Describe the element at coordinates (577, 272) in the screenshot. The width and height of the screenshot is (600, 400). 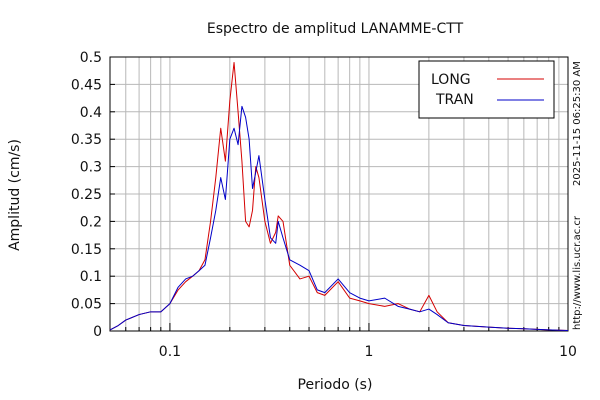
I see `vertical-url-text: http://www.lis.ucr.ac.cr` at that location.